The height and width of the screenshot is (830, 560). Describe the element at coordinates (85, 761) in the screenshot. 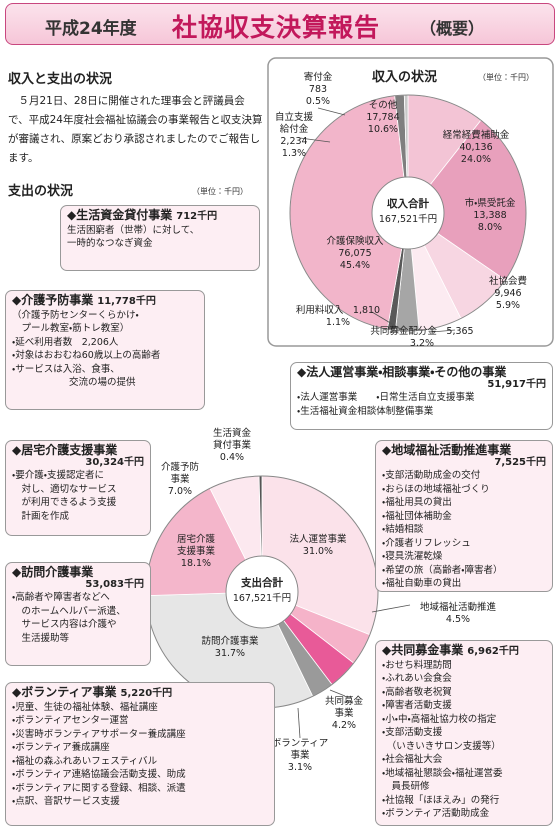

I see `box-line: ・福祉の森ふれあいフェスティバル` at that location.